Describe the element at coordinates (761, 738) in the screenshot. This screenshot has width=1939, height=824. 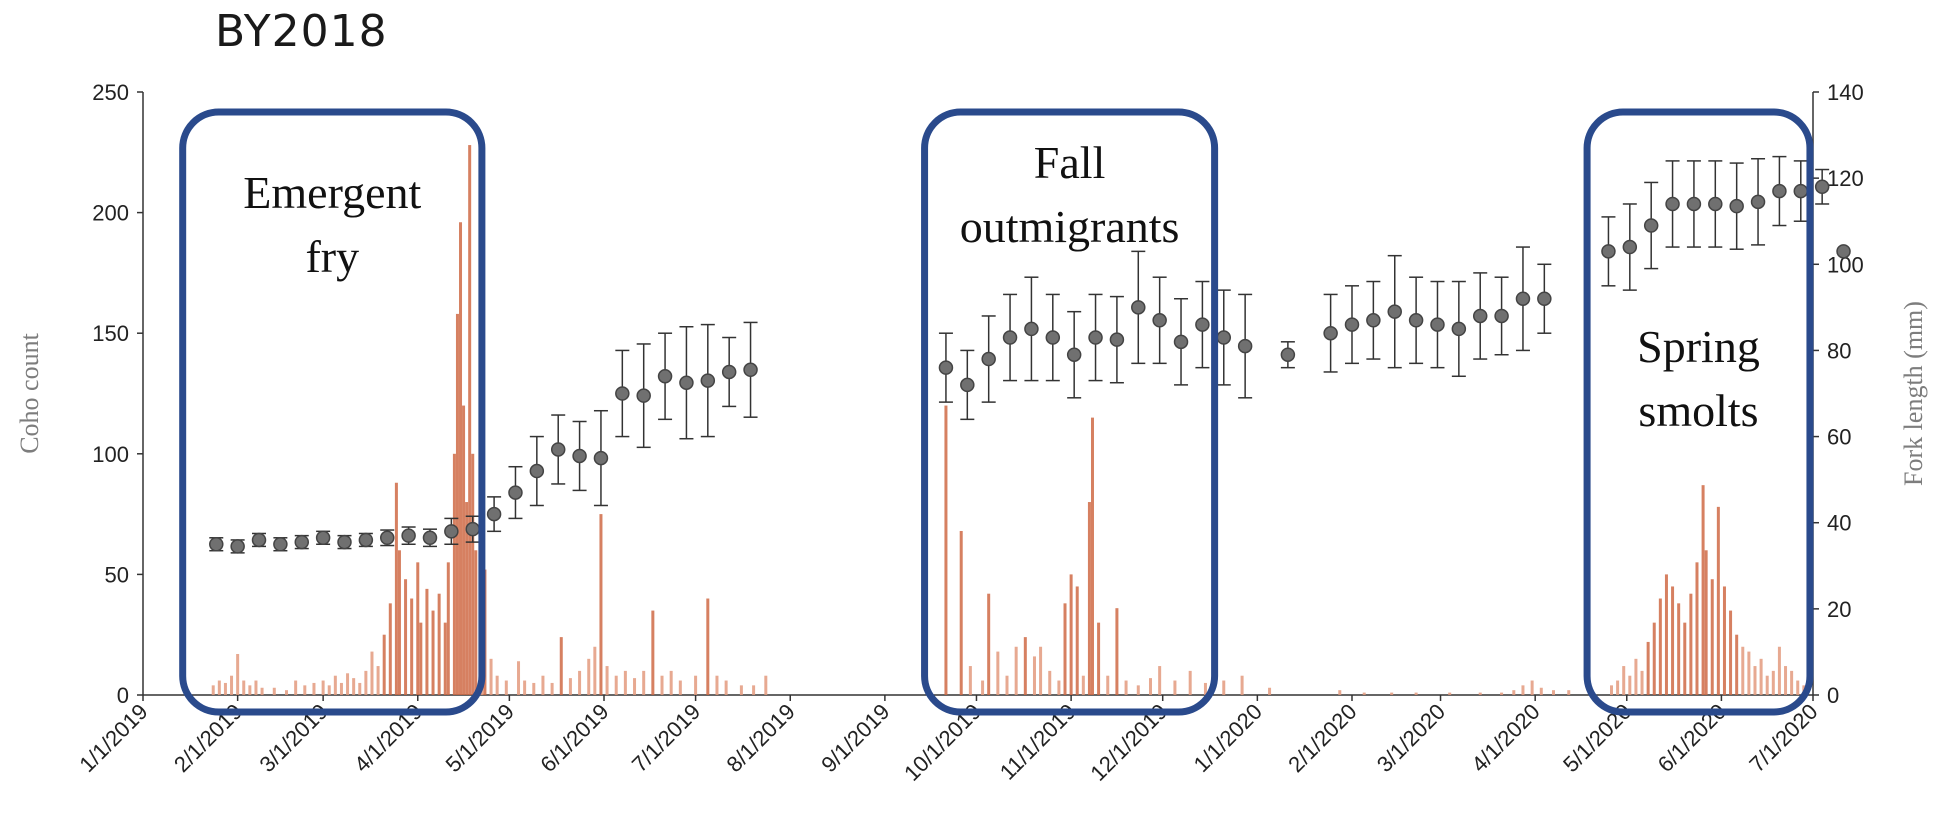
I see `x-tick-label: 8/1/2019` at that location.